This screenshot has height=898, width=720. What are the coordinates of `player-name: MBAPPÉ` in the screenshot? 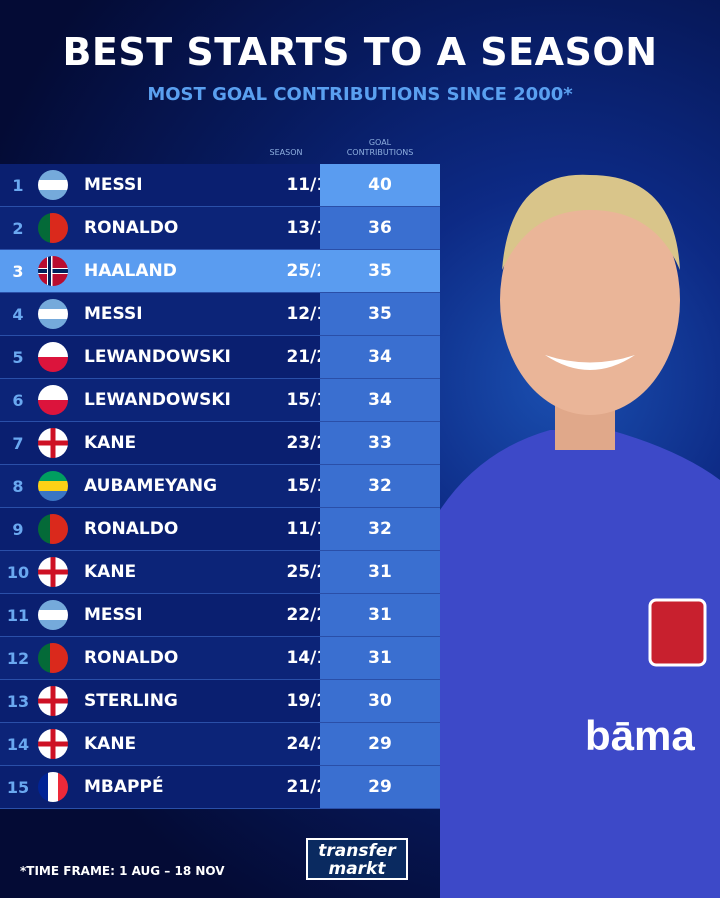 It's located at (124, 787).